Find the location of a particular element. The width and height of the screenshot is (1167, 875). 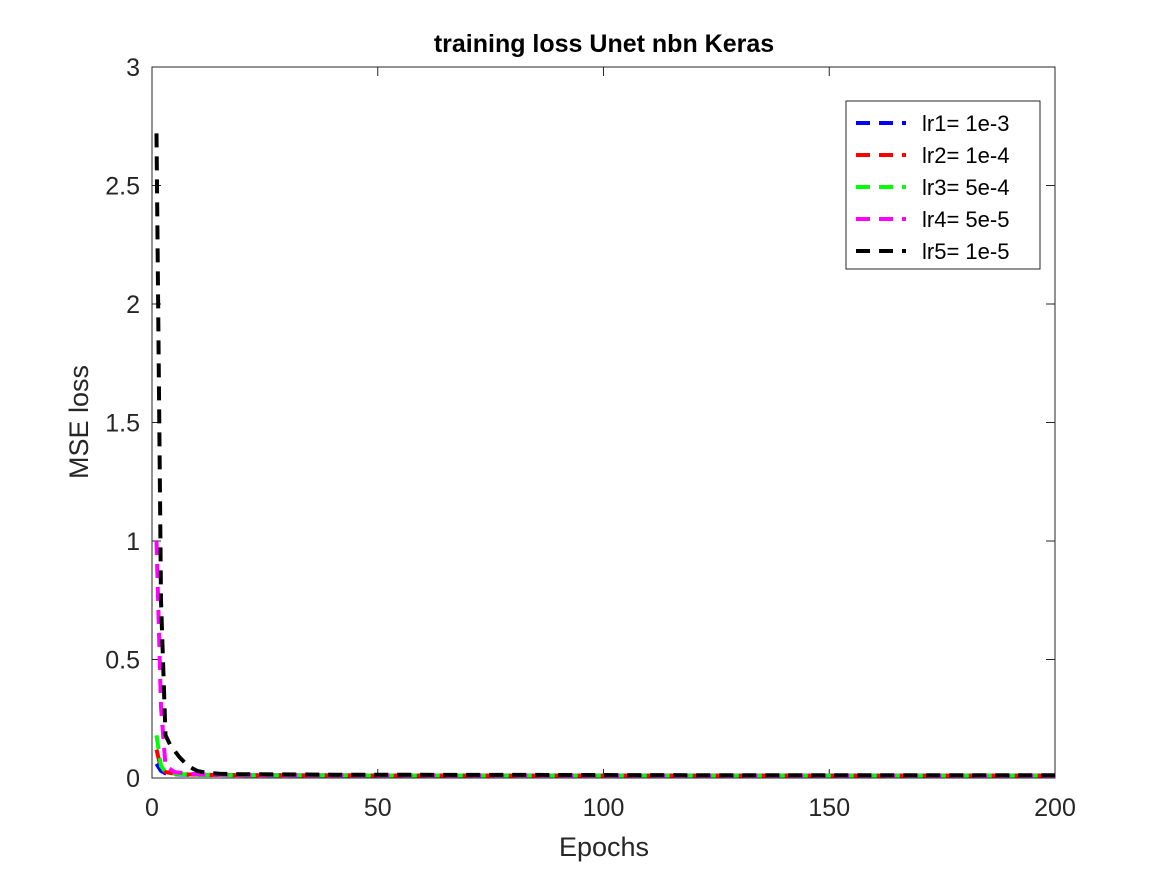

legend-label-1: lr1= 1e-3 is located at coordinates (965, 123).